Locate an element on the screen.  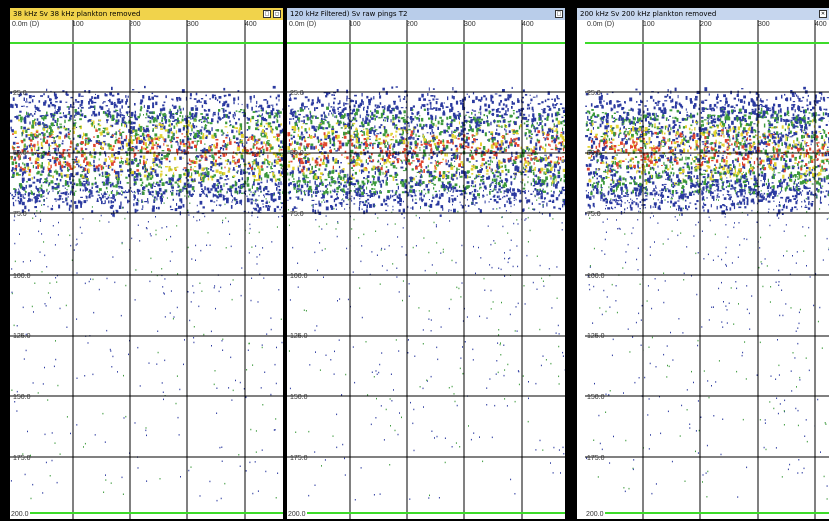
maximize-icon: ◻ is located at coordinates (277, 14).